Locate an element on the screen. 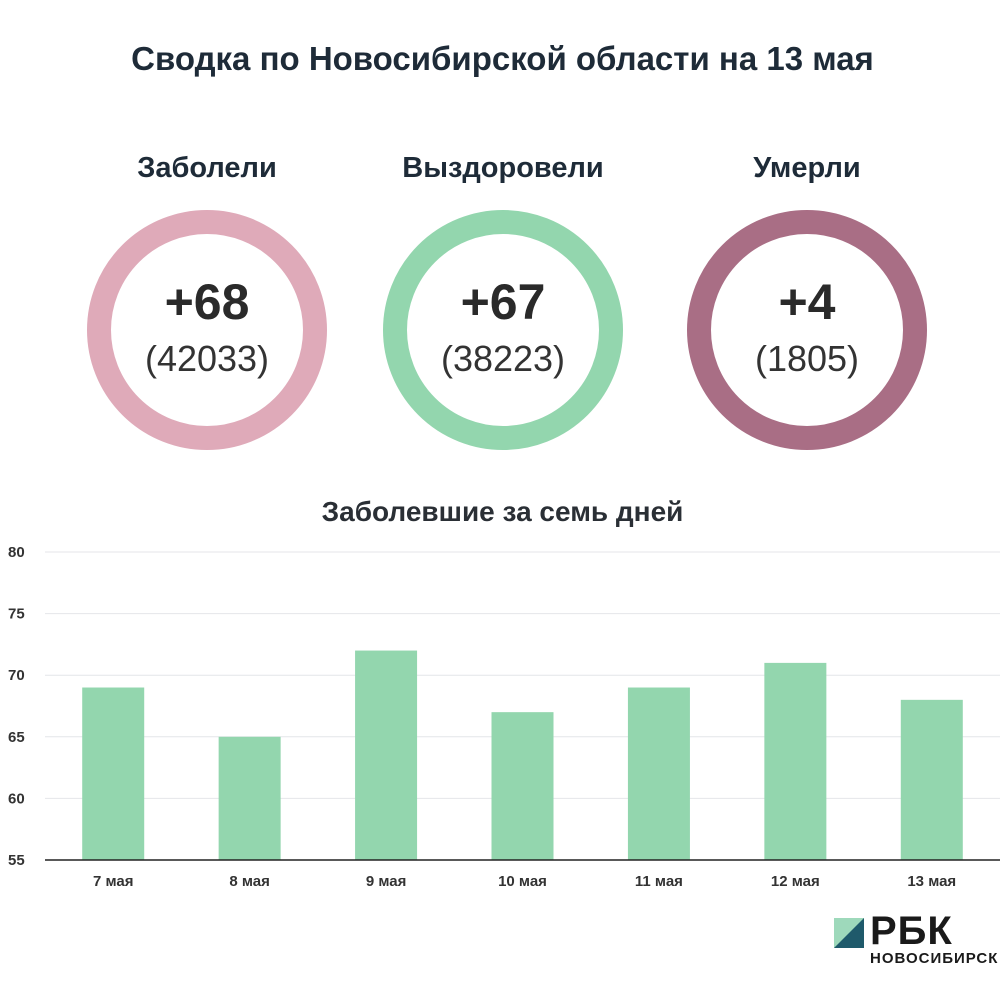  stat-label: Выздоровели is located at coordinates (503, 168).